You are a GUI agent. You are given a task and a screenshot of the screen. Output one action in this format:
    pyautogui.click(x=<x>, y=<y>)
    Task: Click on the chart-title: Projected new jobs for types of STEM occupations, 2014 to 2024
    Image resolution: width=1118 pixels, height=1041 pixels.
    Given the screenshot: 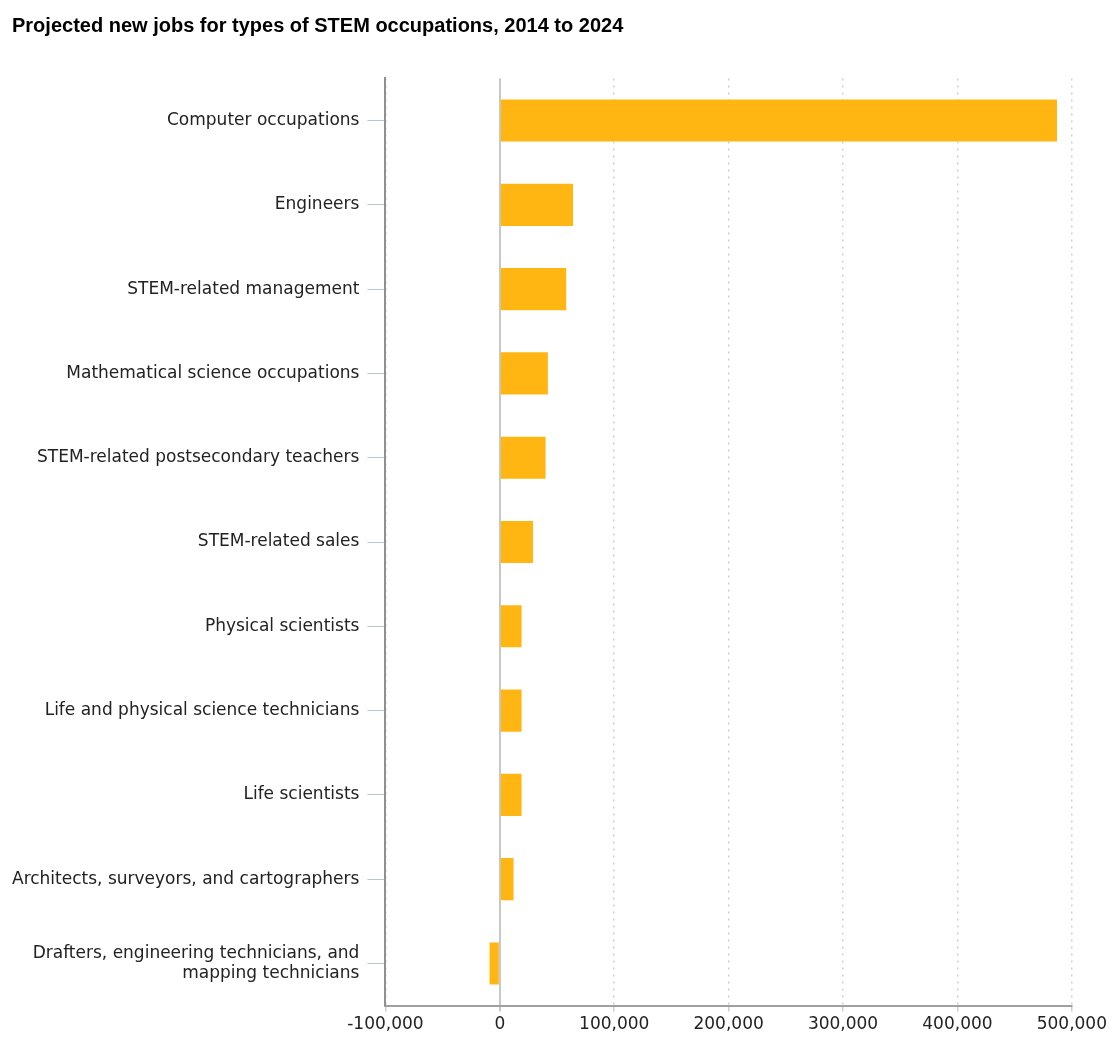 What is the action you would take?
    pyautogui.click(x=318, y=25)
    